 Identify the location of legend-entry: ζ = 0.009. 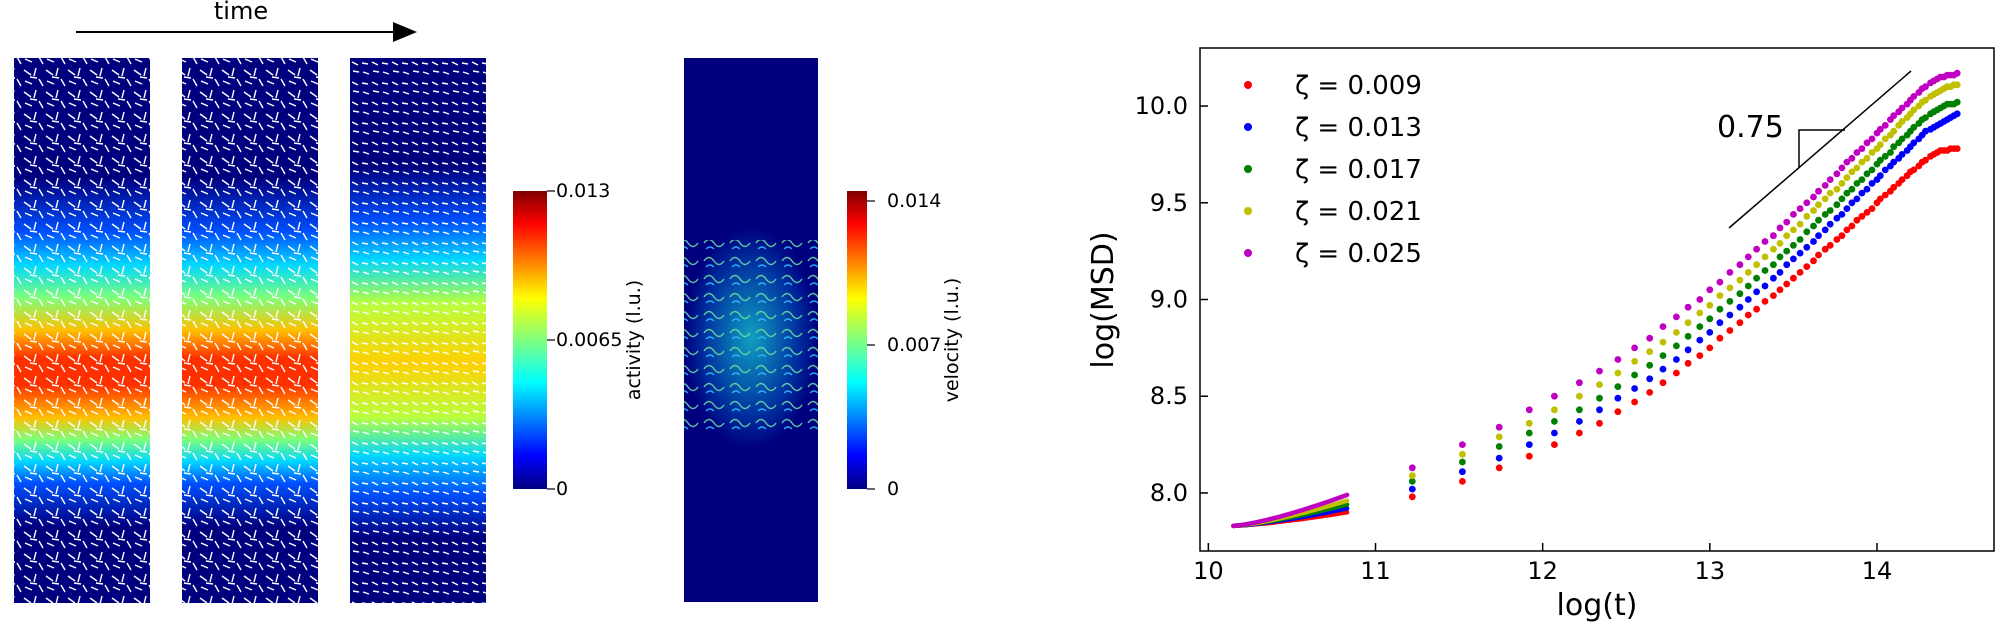
(1358, 86).